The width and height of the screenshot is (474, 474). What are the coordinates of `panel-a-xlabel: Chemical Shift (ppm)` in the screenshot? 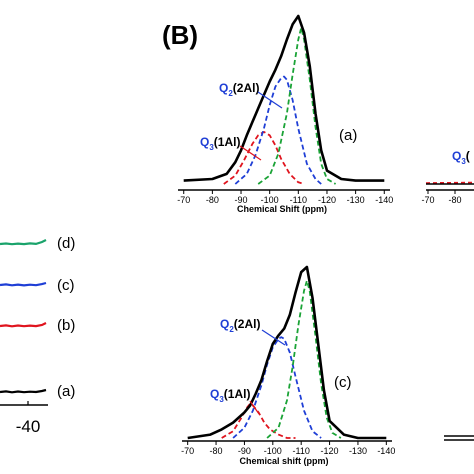 It's located at (282, 209).